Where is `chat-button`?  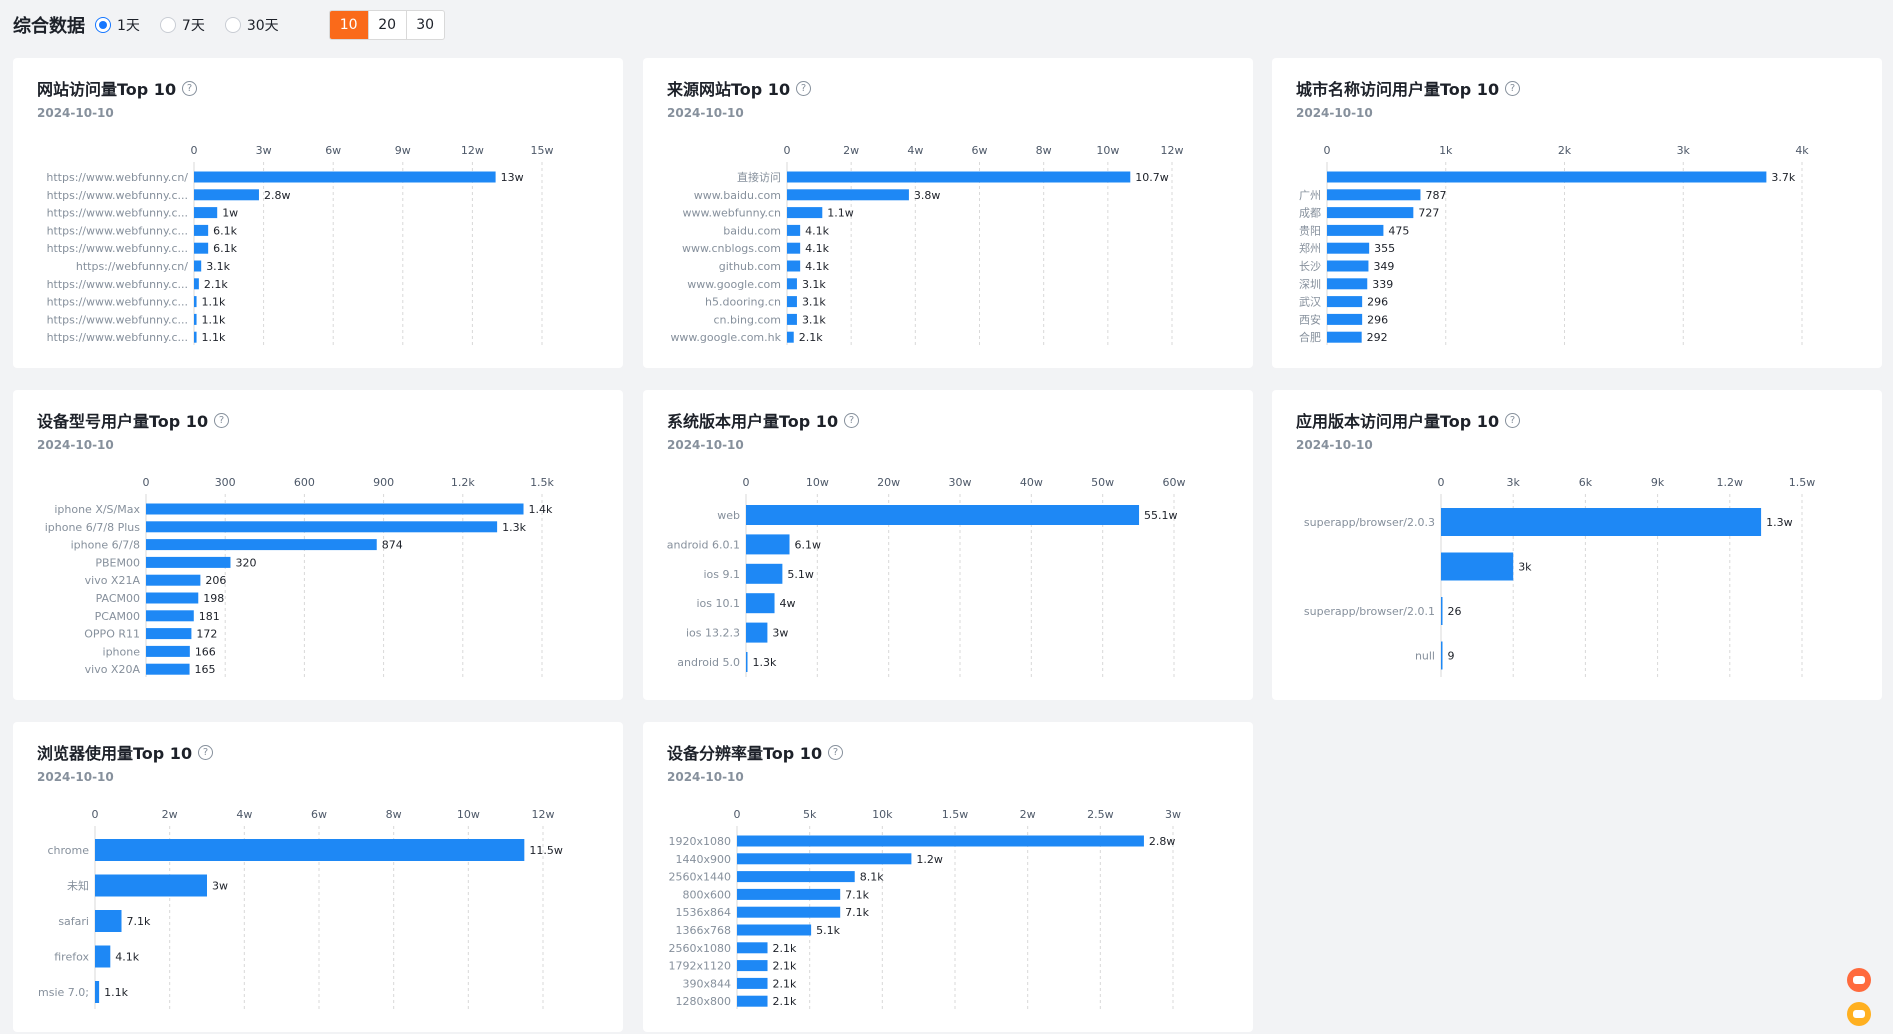 chat-button is located at coordinates (1859, 1014).